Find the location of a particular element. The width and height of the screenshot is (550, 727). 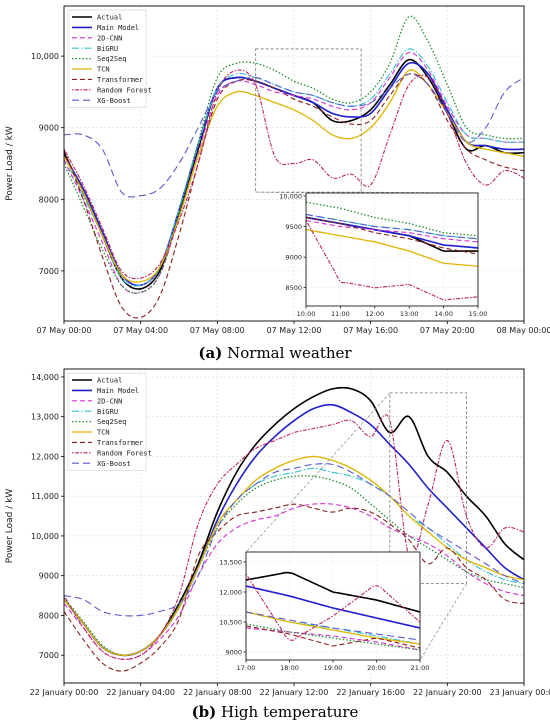

inset-series-line-actual is located at coordinates (333, 592).